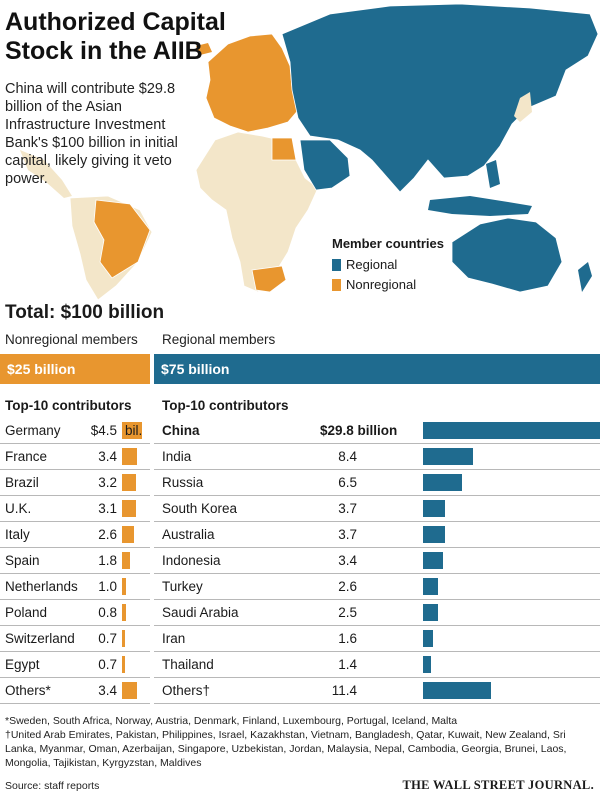  I want to click on map-arabia, so click(325, 165).